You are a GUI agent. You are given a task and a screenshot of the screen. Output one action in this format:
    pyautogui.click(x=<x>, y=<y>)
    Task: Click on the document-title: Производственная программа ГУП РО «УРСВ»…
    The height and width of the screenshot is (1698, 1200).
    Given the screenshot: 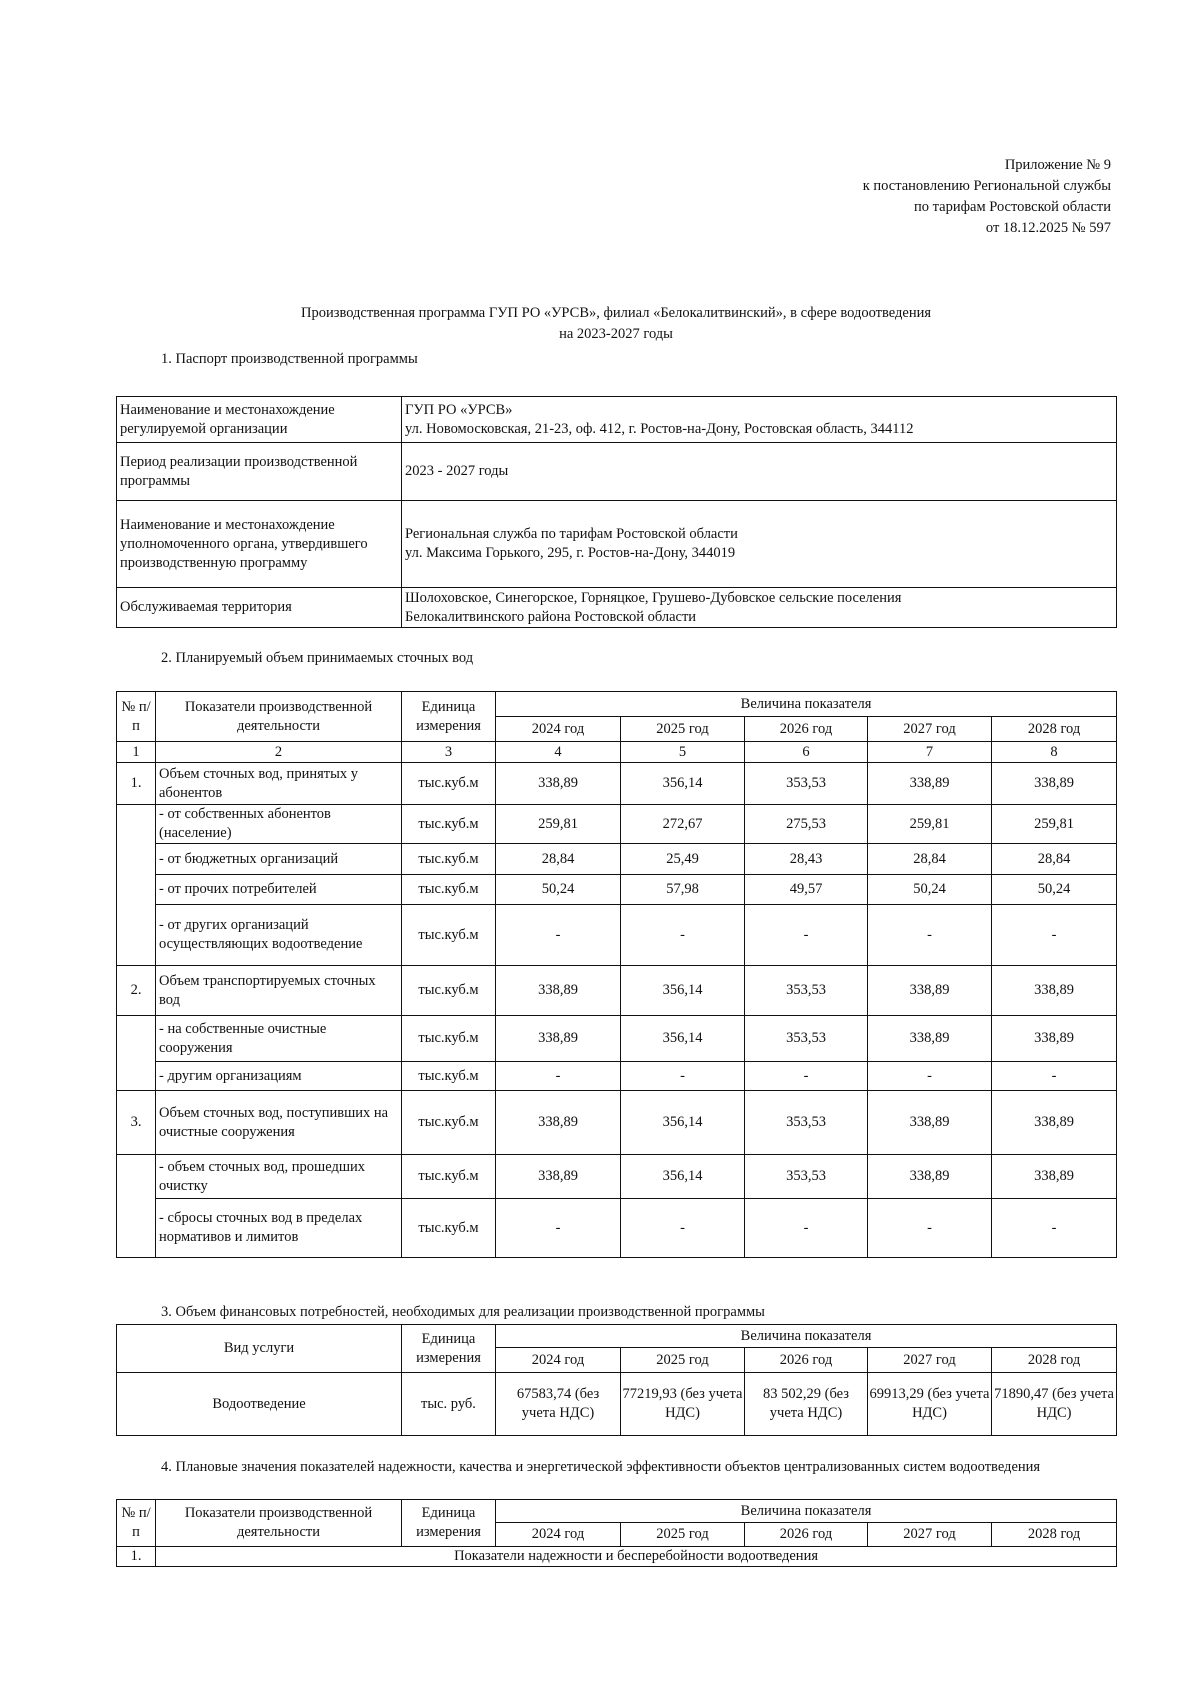 What is the action you would take?
    pyautogui.click(x=616, y=313)
    